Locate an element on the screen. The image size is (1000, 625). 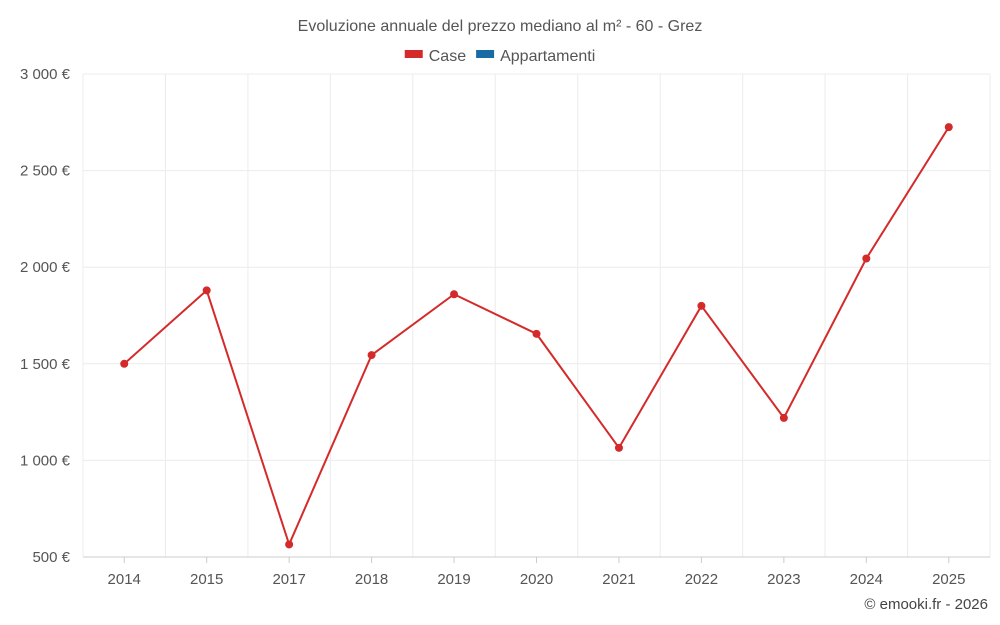
x-tick-label: 2015 is located at coordinates (206, 579).